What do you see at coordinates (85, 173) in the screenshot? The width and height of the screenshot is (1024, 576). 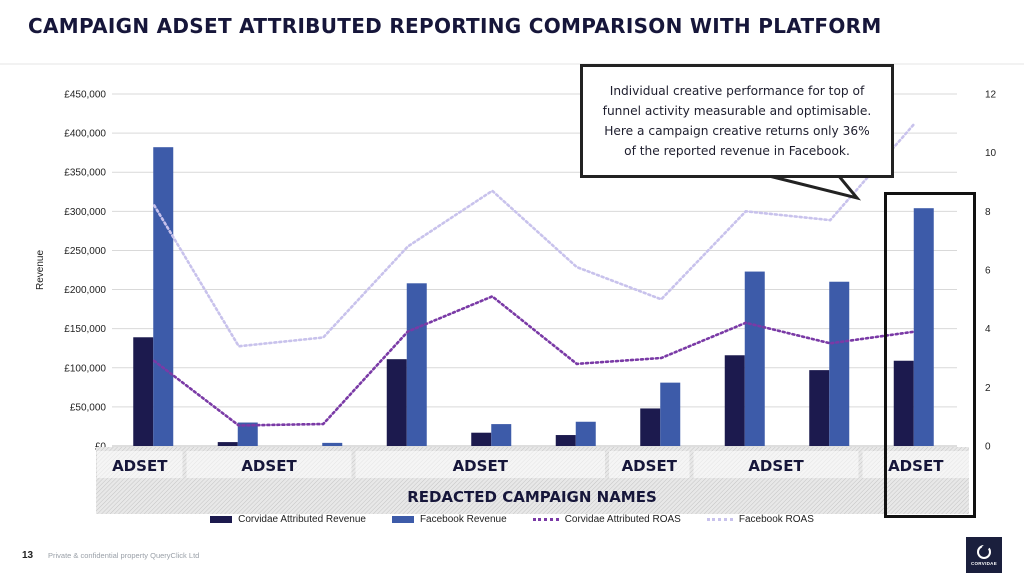 I see `y-tick-label: £350,000` at bounding box center [85, 173].